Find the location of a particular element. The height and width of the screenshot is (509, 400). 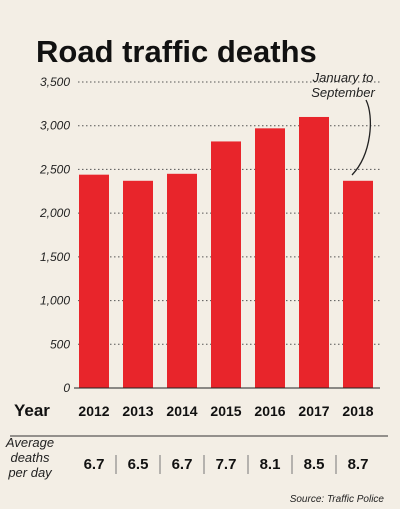

x-tick-label: 2016 is located at coordinates (269, 411).